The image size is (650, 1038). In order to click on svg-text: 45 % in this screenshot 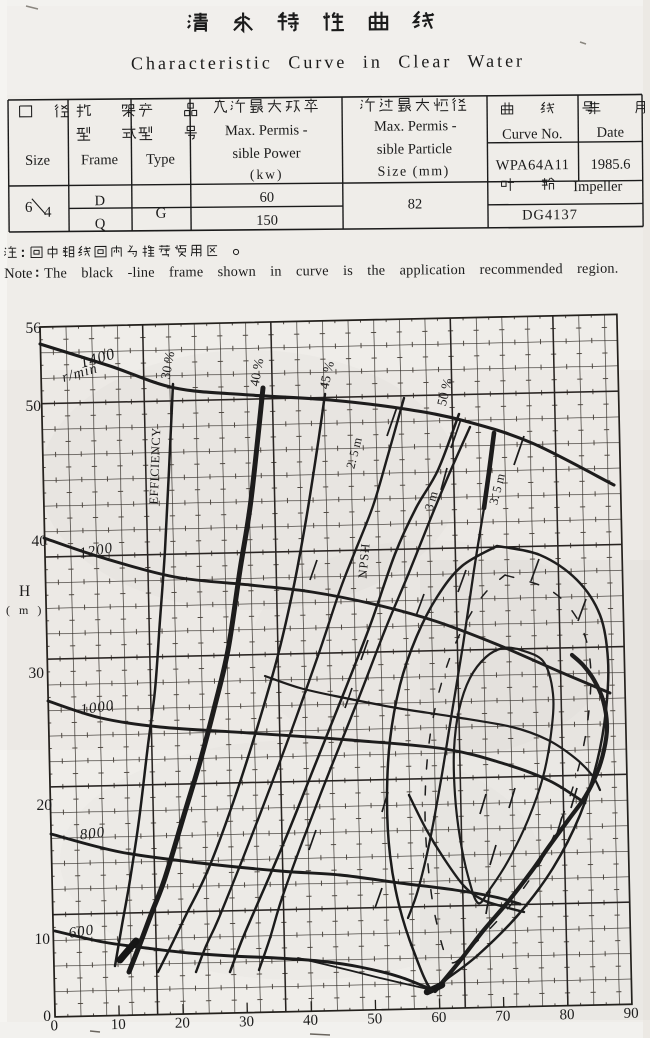, I will do `click(326, 375)`.